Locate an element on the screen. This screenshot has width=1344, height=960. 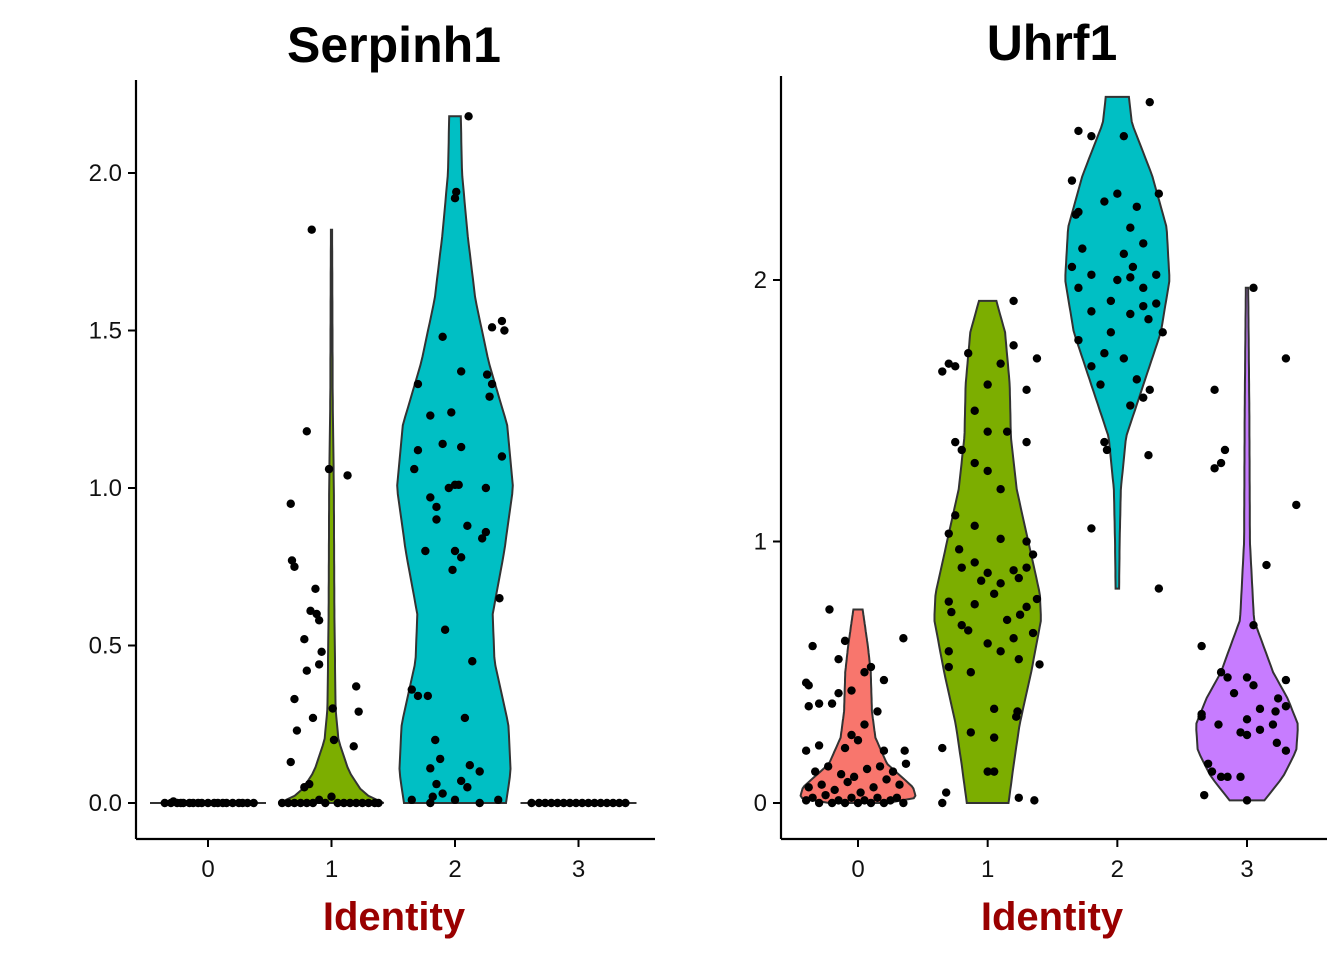
x-tick-label: 2 is located at coordinates (454, 869).